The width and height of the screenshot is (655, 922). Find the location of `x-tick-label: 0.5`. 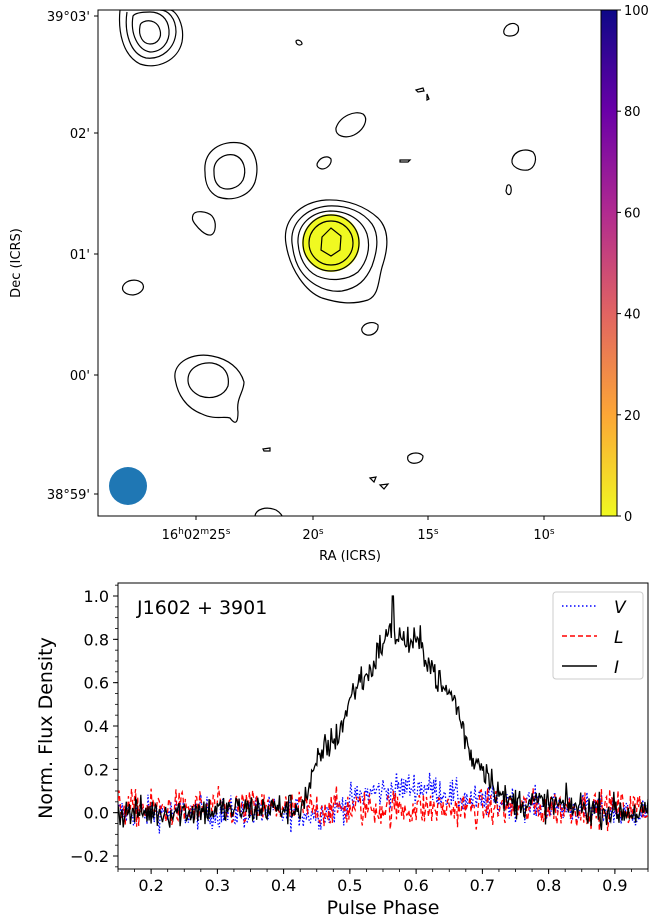

x-tick-label: 0.5 is located at coordinates (349, 885).